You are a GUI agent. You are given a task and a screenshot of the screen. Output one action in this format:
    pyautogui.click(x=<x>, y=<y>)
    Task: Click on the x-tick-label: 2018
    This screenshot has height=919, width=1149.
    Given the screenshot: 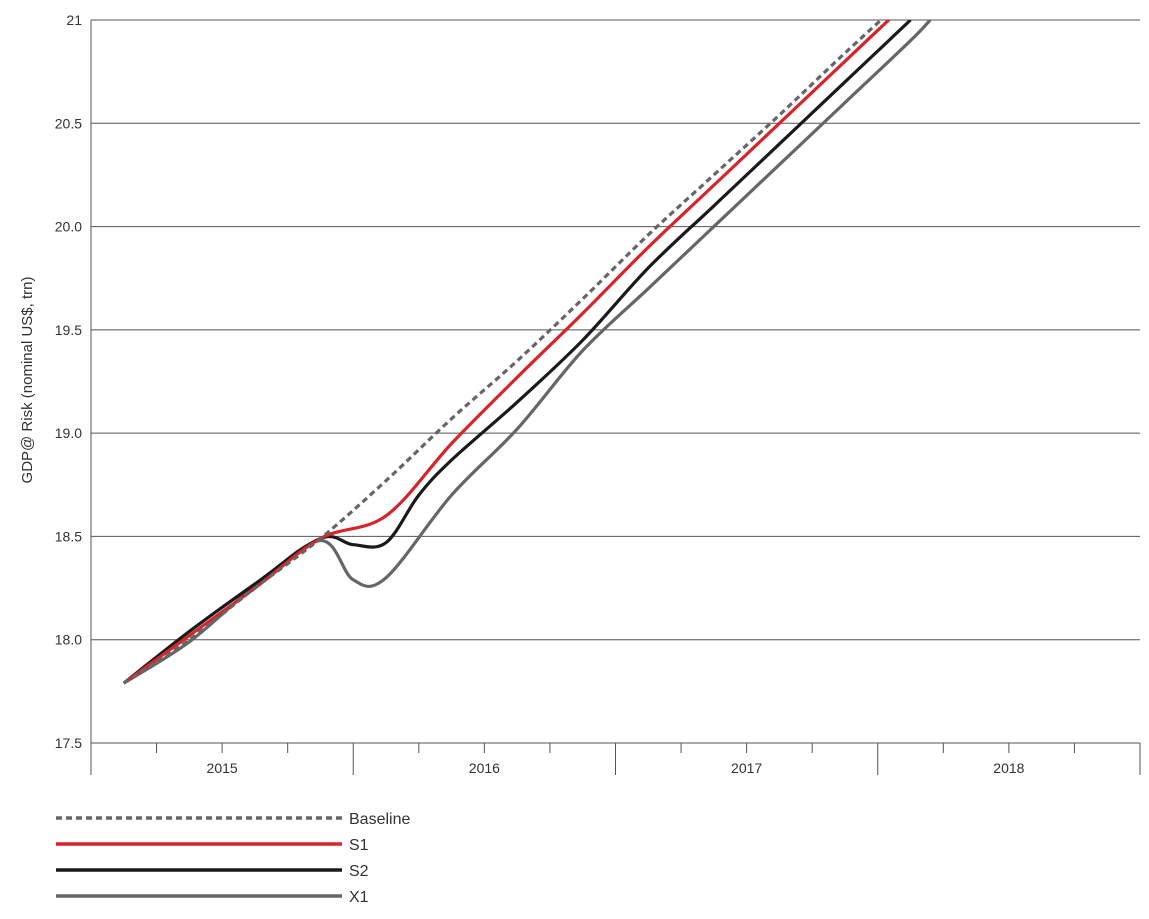 What is the action you would take?
    pyautogui.click(x=1008, y=768)
    